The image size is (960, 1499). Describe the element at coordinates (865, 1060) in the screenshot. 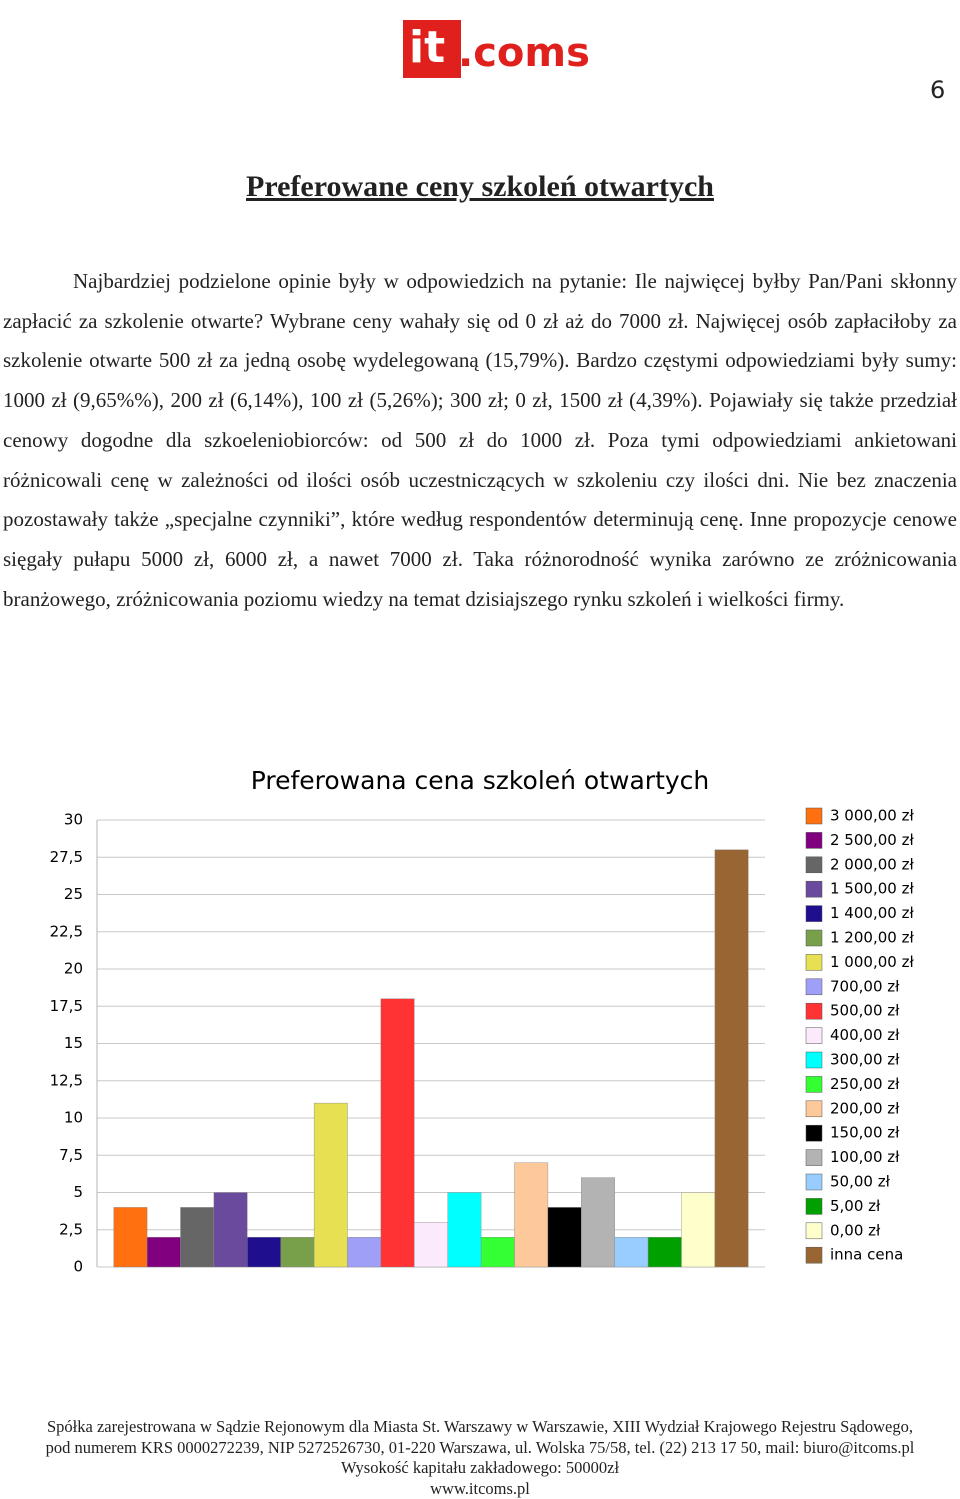

I see `legend-label: 300,00 zł` at that location.